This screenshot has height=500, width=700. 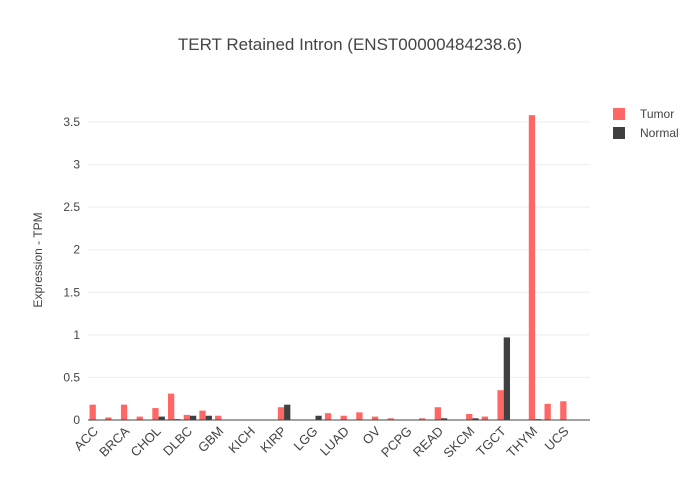 I want to click on x-tick-label: DLBC, so click(x=177, y=441).